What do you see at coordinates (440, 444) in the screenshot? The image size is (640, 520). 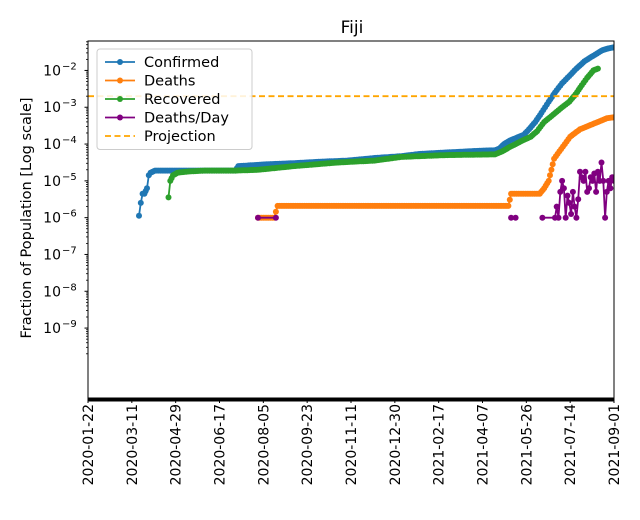 I see `x-tick-label: 2021-02-17` at bounding box center [440, 444].